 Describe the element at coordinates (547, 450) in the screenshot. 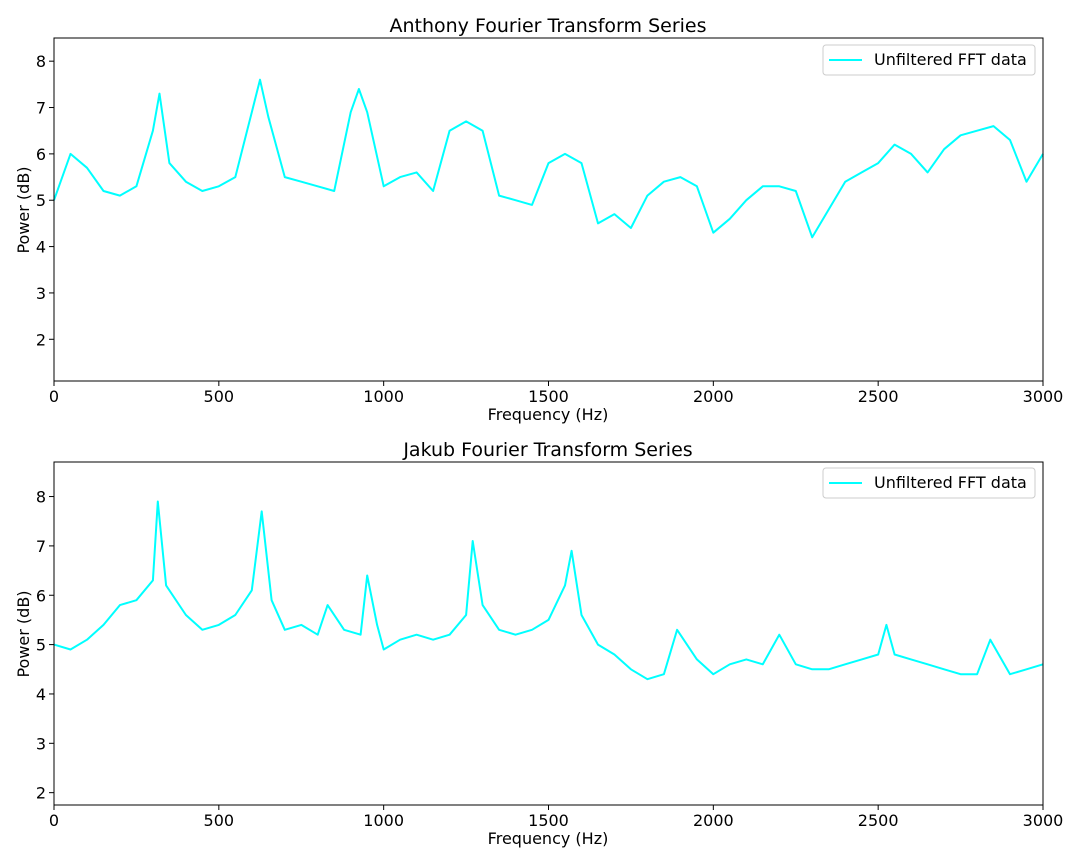

I see `chart-title: Jakub Fourier Transform Series` at that location.